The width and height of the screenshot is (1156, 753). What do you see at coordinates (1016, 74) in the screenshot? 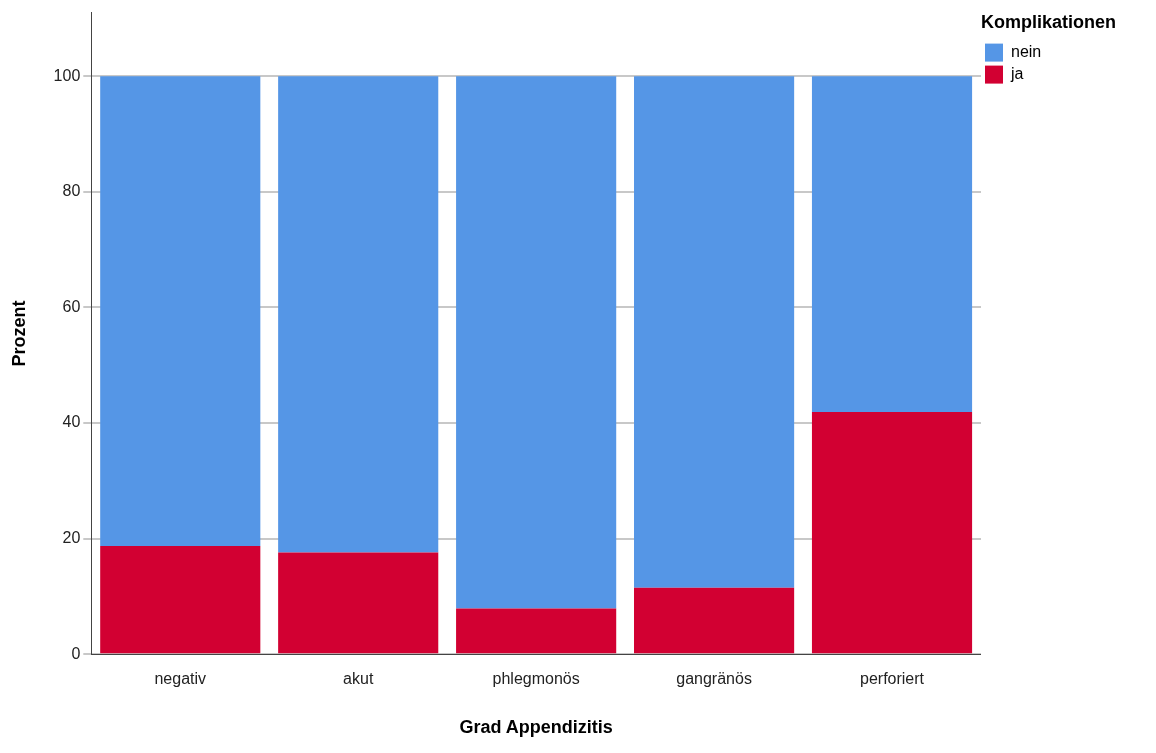
I see `legend-label: ja` at bounding box center [1016, 74].